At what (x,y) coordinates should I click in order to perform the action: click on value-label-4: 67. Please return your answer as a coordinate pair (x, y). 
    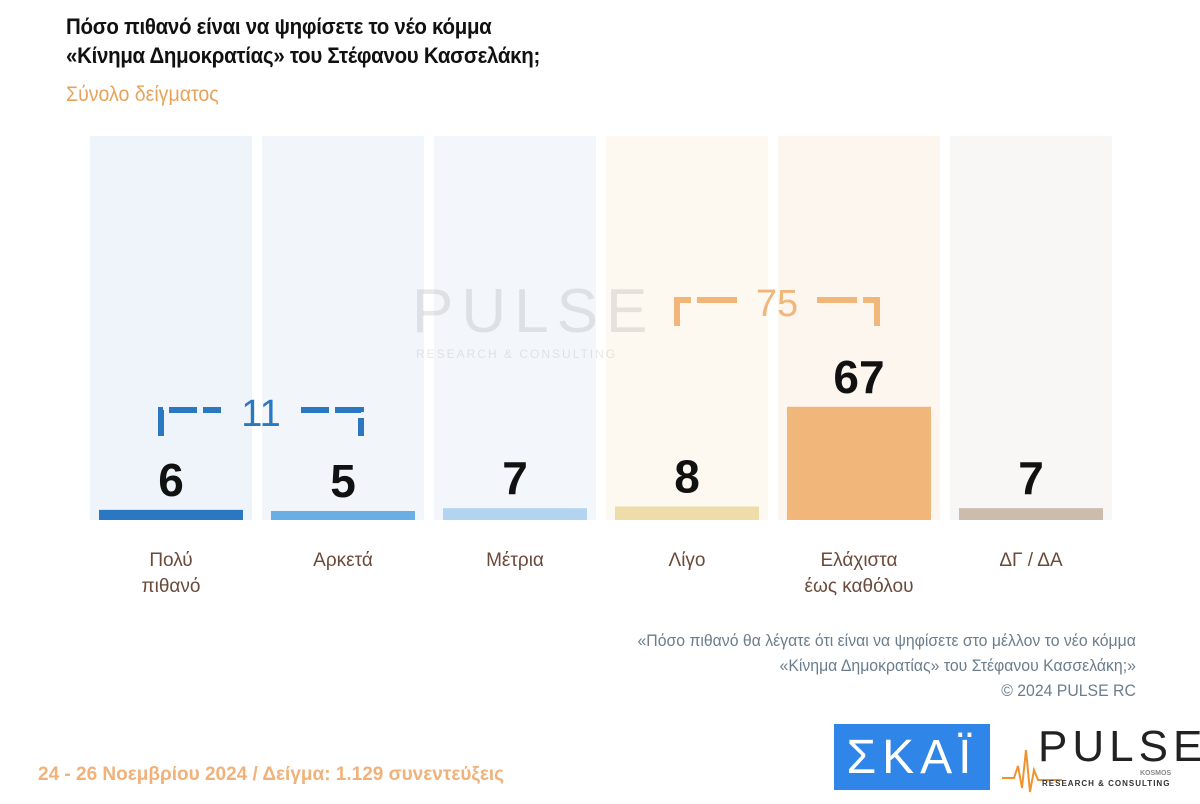
    Looking at the image, I should click on (858, 377).